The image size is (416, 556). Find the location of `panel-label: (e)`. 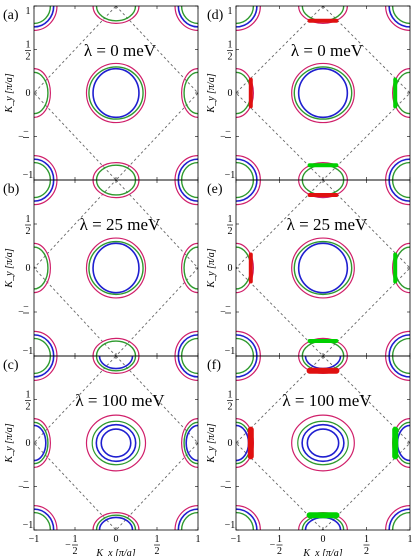

panel-label: (e) is located at coordinates (215, 189).